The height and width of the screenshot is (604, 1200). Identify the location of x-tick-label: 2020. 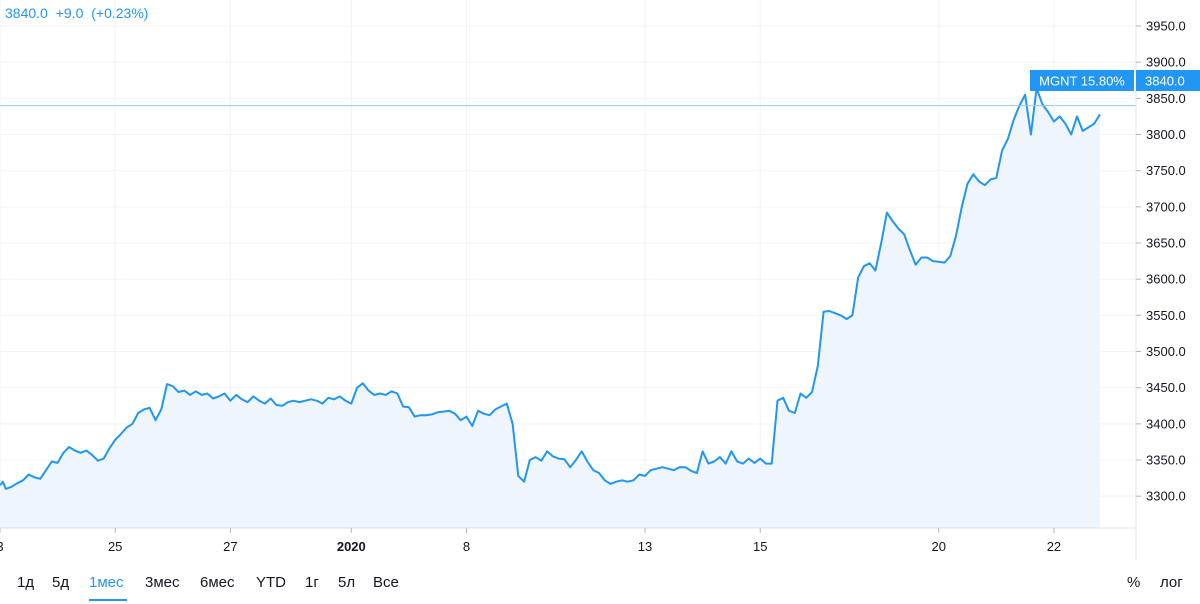
(351, 546).